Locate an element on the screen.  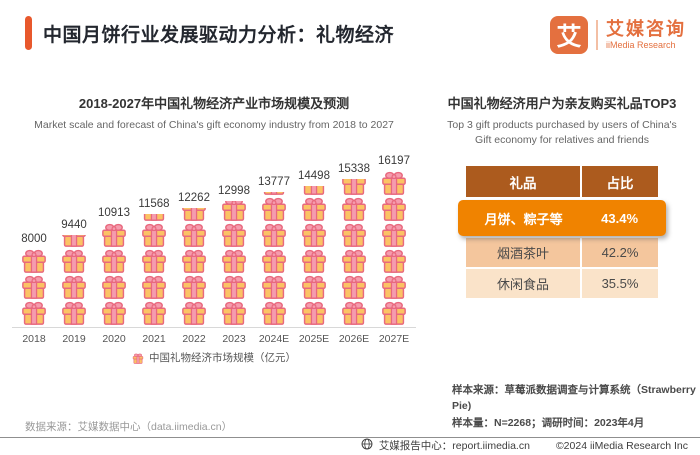
share-cell: 43.4% is located at coordinates (620, 218).